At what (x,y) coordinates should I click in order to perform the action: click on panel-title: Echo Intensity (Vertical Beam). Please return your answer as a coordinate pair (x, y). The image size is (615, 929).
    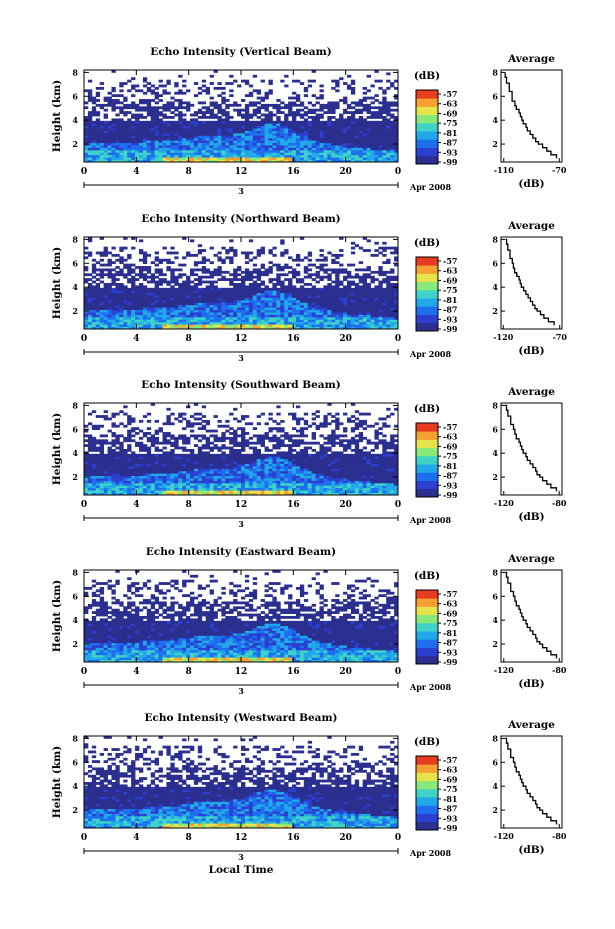
    Looking at the image, I should click on (240, 52).